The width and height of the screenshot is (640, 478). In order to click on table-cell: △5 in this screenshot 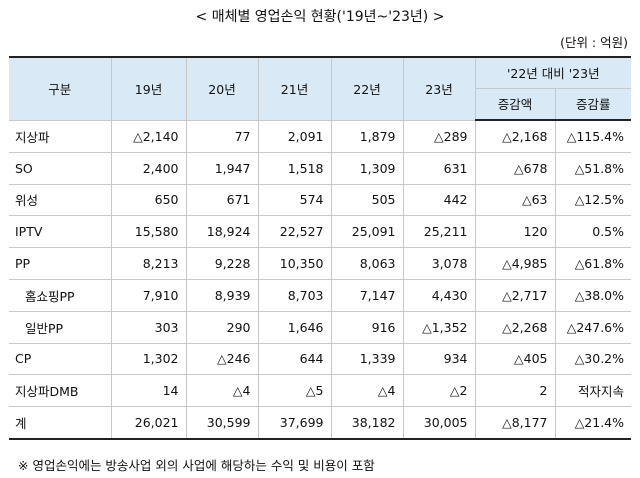, I will do `click(294, 391)`.